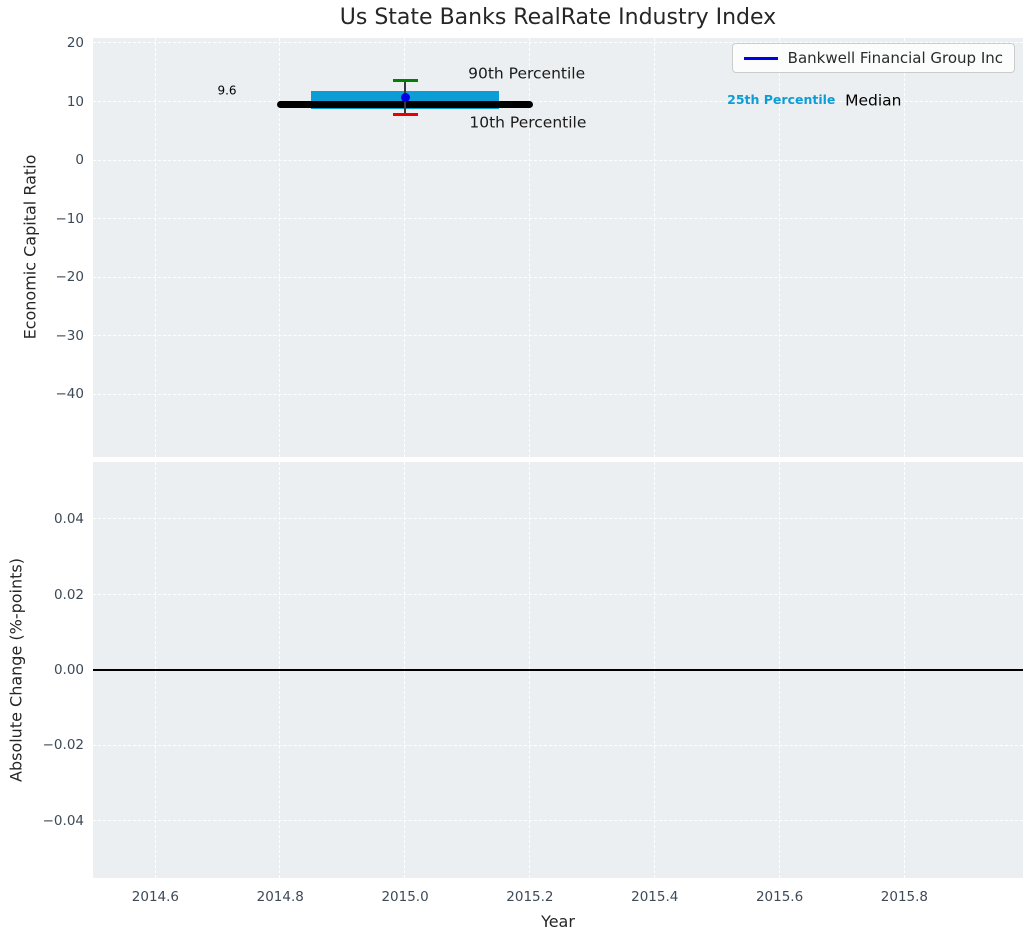  I want to click on x-tick-label: 2015.8, so click(904, 897).